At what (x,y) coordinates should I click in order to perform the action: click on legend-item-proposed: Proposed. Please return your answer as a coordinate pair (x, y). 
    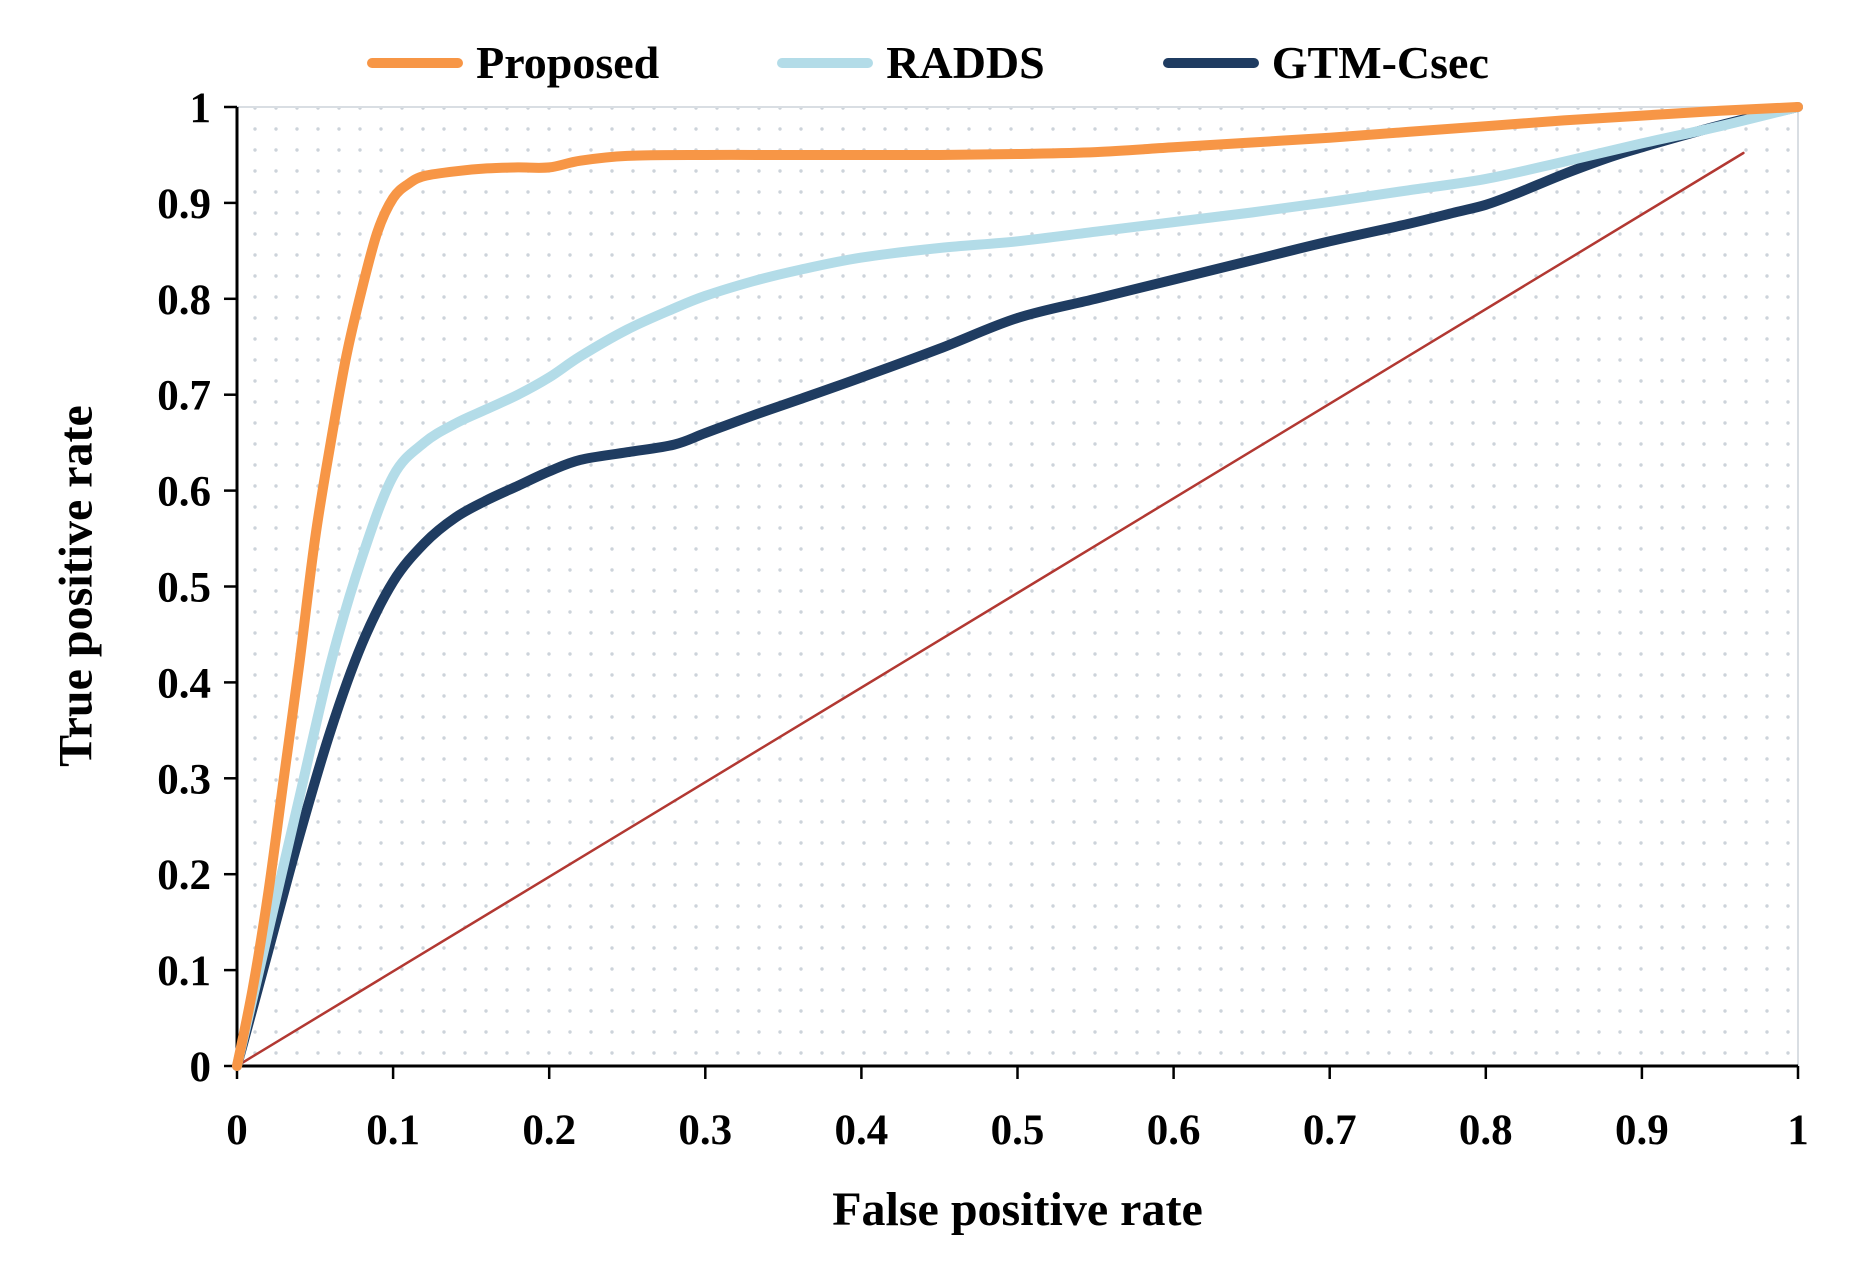
    Looking at the image, I should click on (513, 63).